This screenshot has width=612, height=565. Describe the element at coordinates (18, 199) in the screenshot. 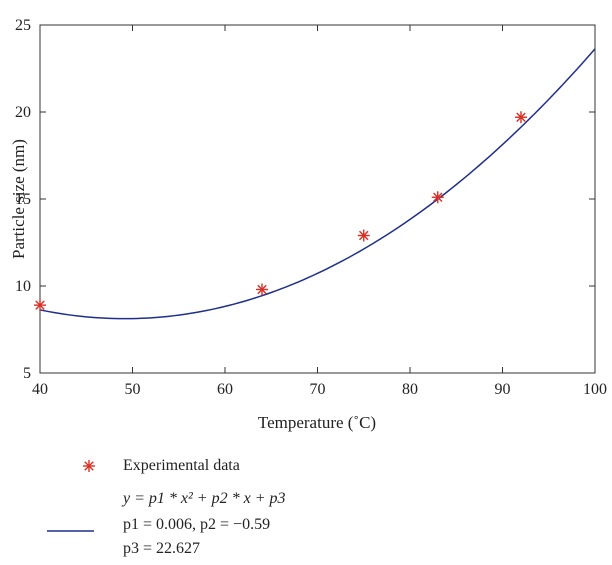

I see `y-axis-title: Particle size (nm)` at that location.